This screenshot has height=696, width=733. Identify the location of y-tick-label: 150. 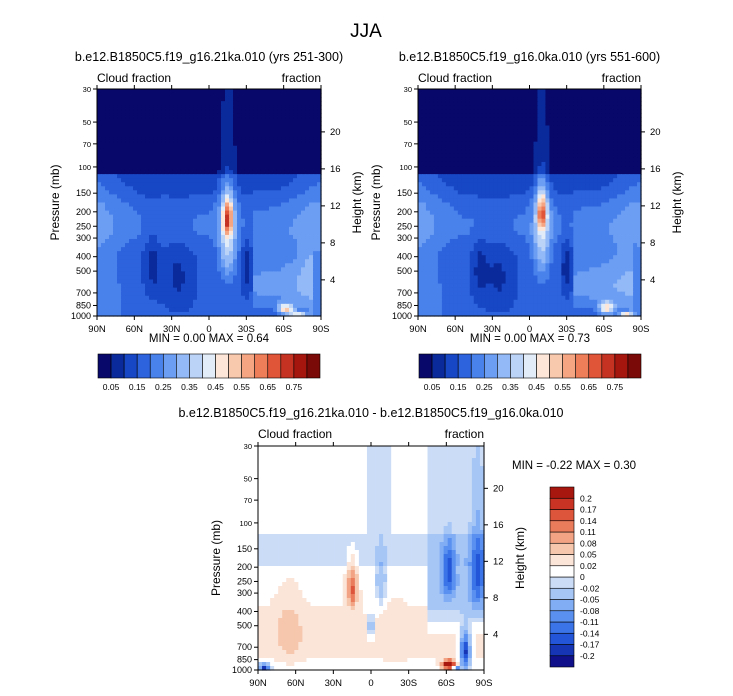
(83, 193).